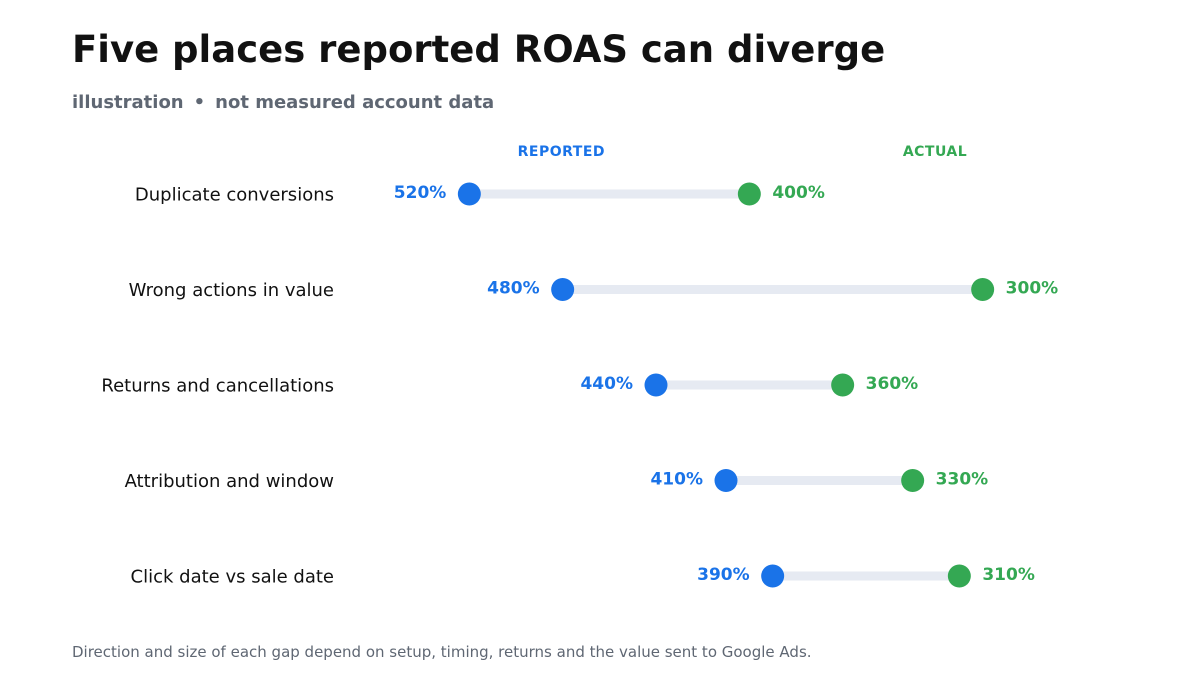  I want to click on chart-subtitle: illustration • not measured account data, so click(283, 102).